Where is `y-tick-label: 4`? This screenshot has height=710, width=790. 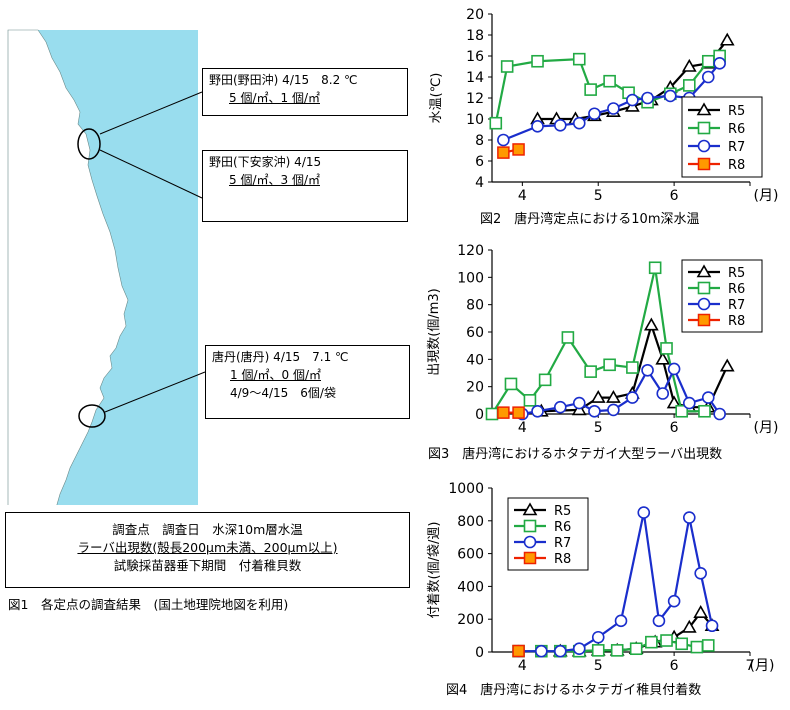 y-tick-label: 4 is located at coordinates (479, 183).